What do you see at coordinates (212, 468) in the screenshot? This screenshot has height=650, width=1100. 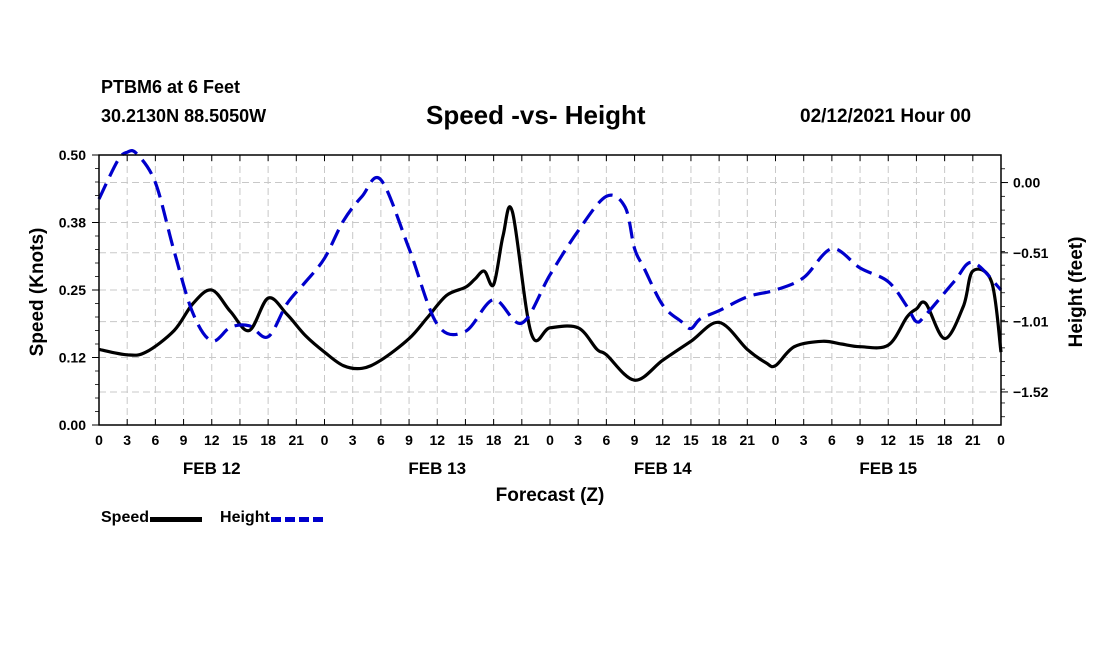 I see `x-day-label: FEB 12` at bounding box center [212, 468].